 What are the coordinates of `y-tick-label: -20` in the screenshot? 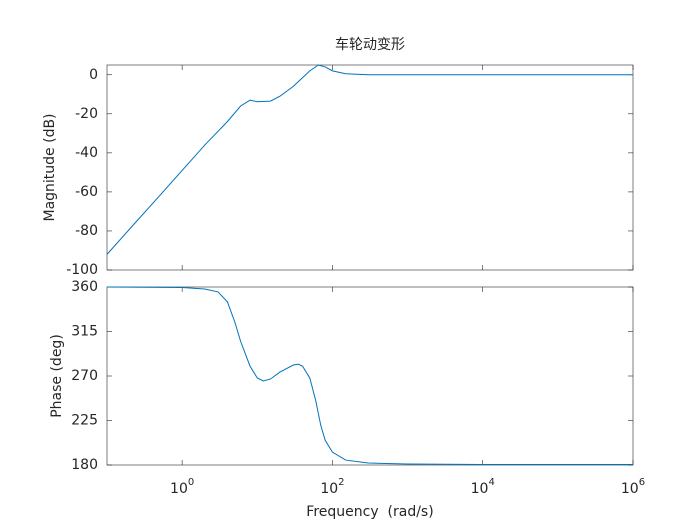 It's located at (86, 114).